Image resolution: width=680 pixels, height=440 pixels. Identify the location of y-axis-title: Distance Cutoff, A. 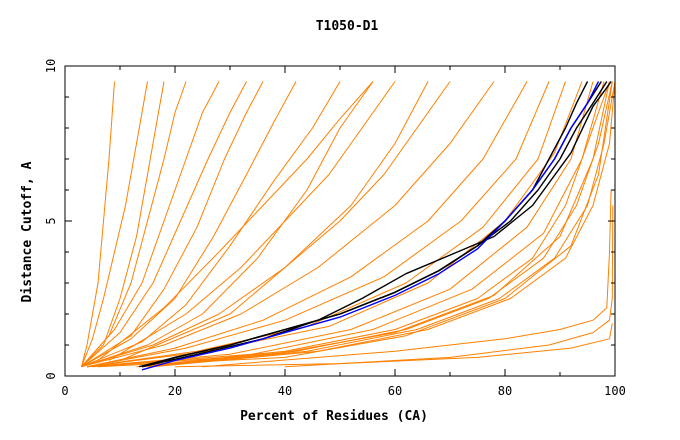
(27, 231).